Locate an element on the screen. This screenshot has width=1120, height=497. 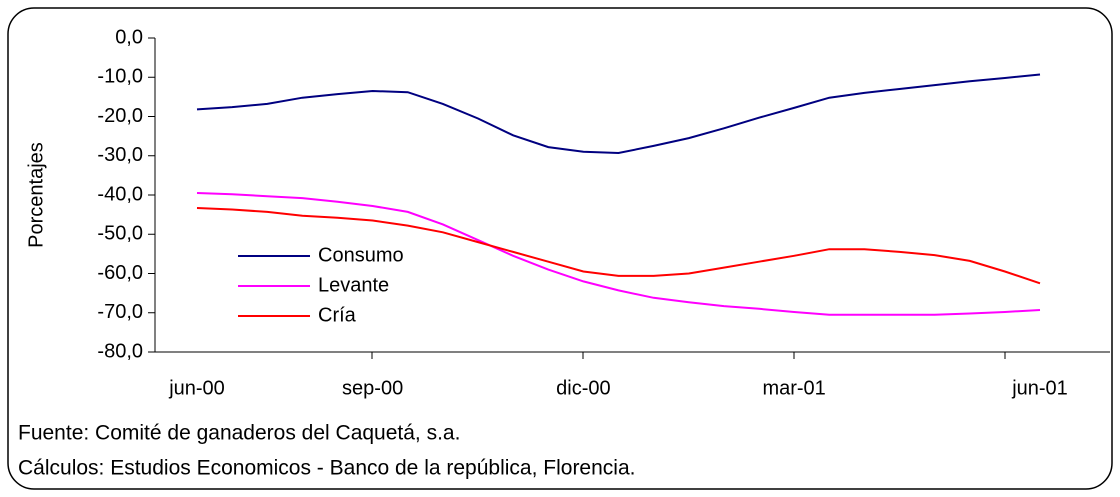
y-tick-label: -60,0 is located at coordinates (120, 273).